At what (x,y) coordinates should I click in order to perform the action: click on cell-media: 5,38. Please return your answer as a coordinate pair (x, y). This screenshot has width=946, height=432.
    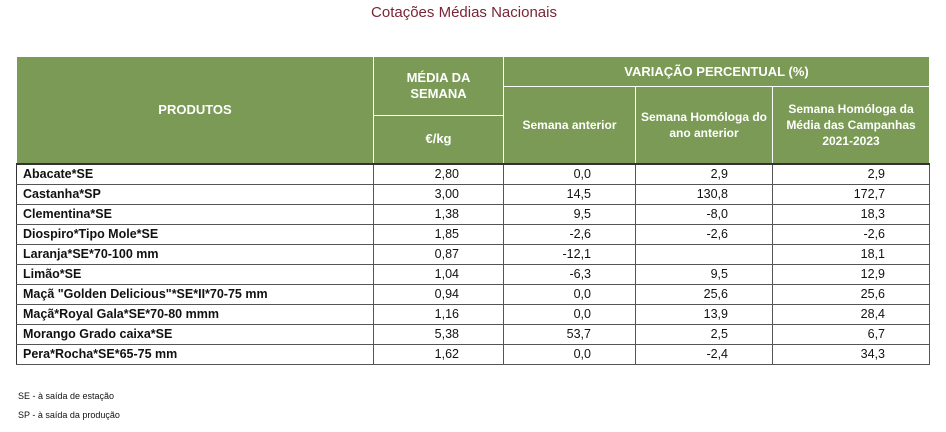
    Looking at the image, I should click on (438, 334).